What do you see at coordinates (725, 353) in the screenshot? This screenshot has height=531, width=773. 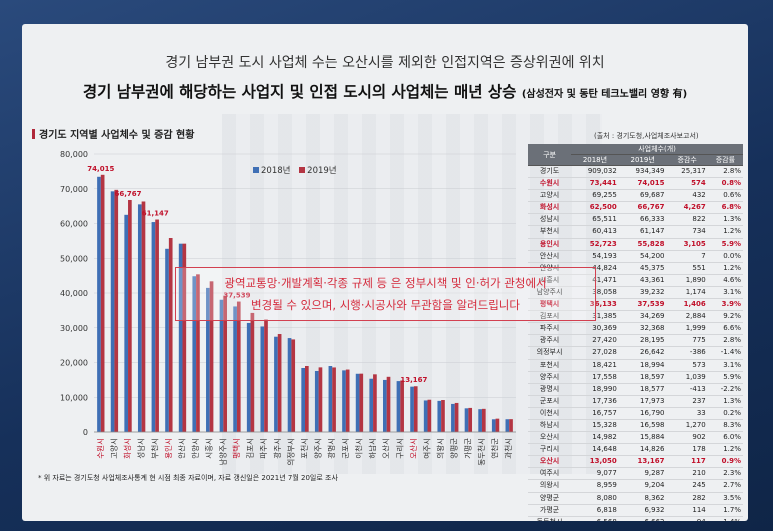 I see `table-cell-rate: -1.4%` at bounding box center [725, 353].